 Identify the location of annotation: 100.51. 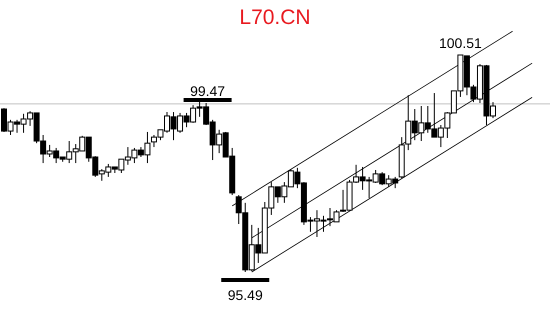
(460, 43).